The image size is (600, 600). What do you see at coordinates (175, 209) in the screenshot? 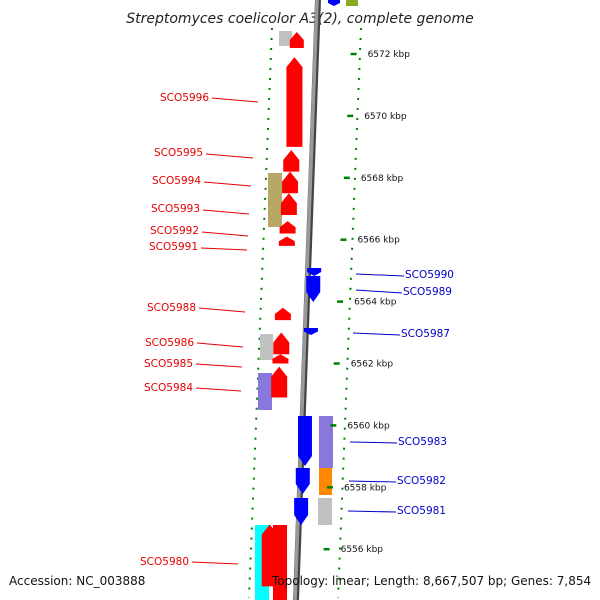
I see `gene-label-sco5993: SCO5993` at bounding box center [175, 209].